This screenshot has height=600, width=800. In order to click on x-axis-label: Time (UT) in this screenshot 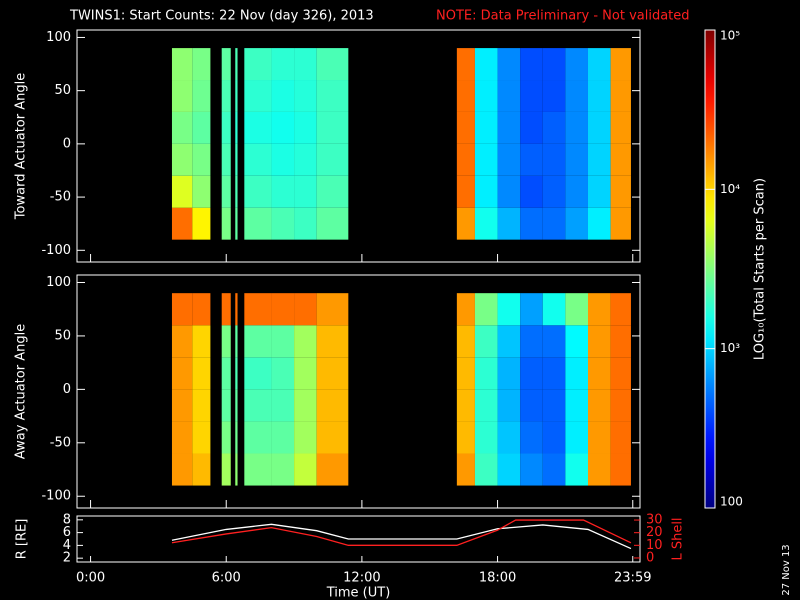, I will do `click(358, 593)`.